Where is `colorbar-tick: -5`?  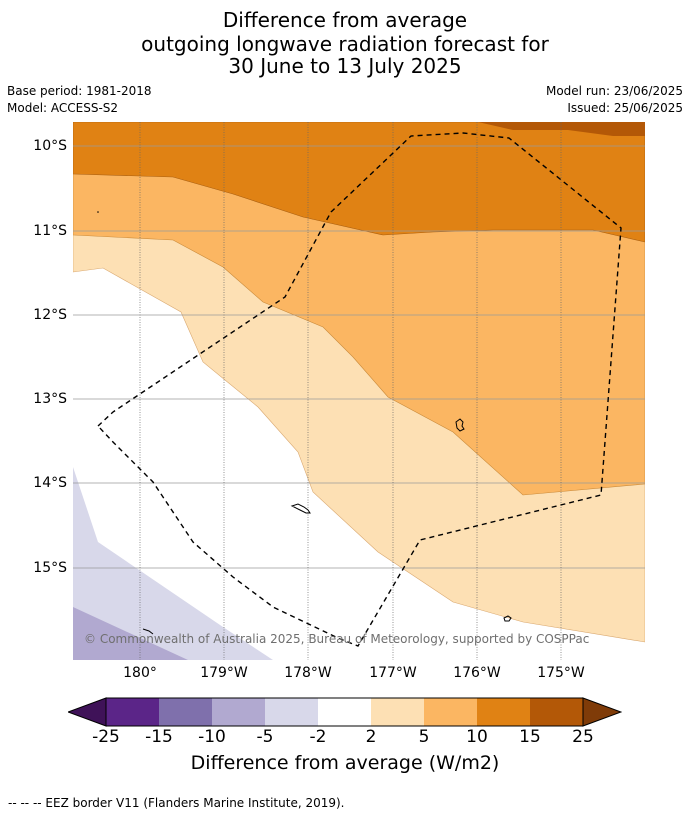 colorbar-tick: -5 is located at coordinates (265, 737).